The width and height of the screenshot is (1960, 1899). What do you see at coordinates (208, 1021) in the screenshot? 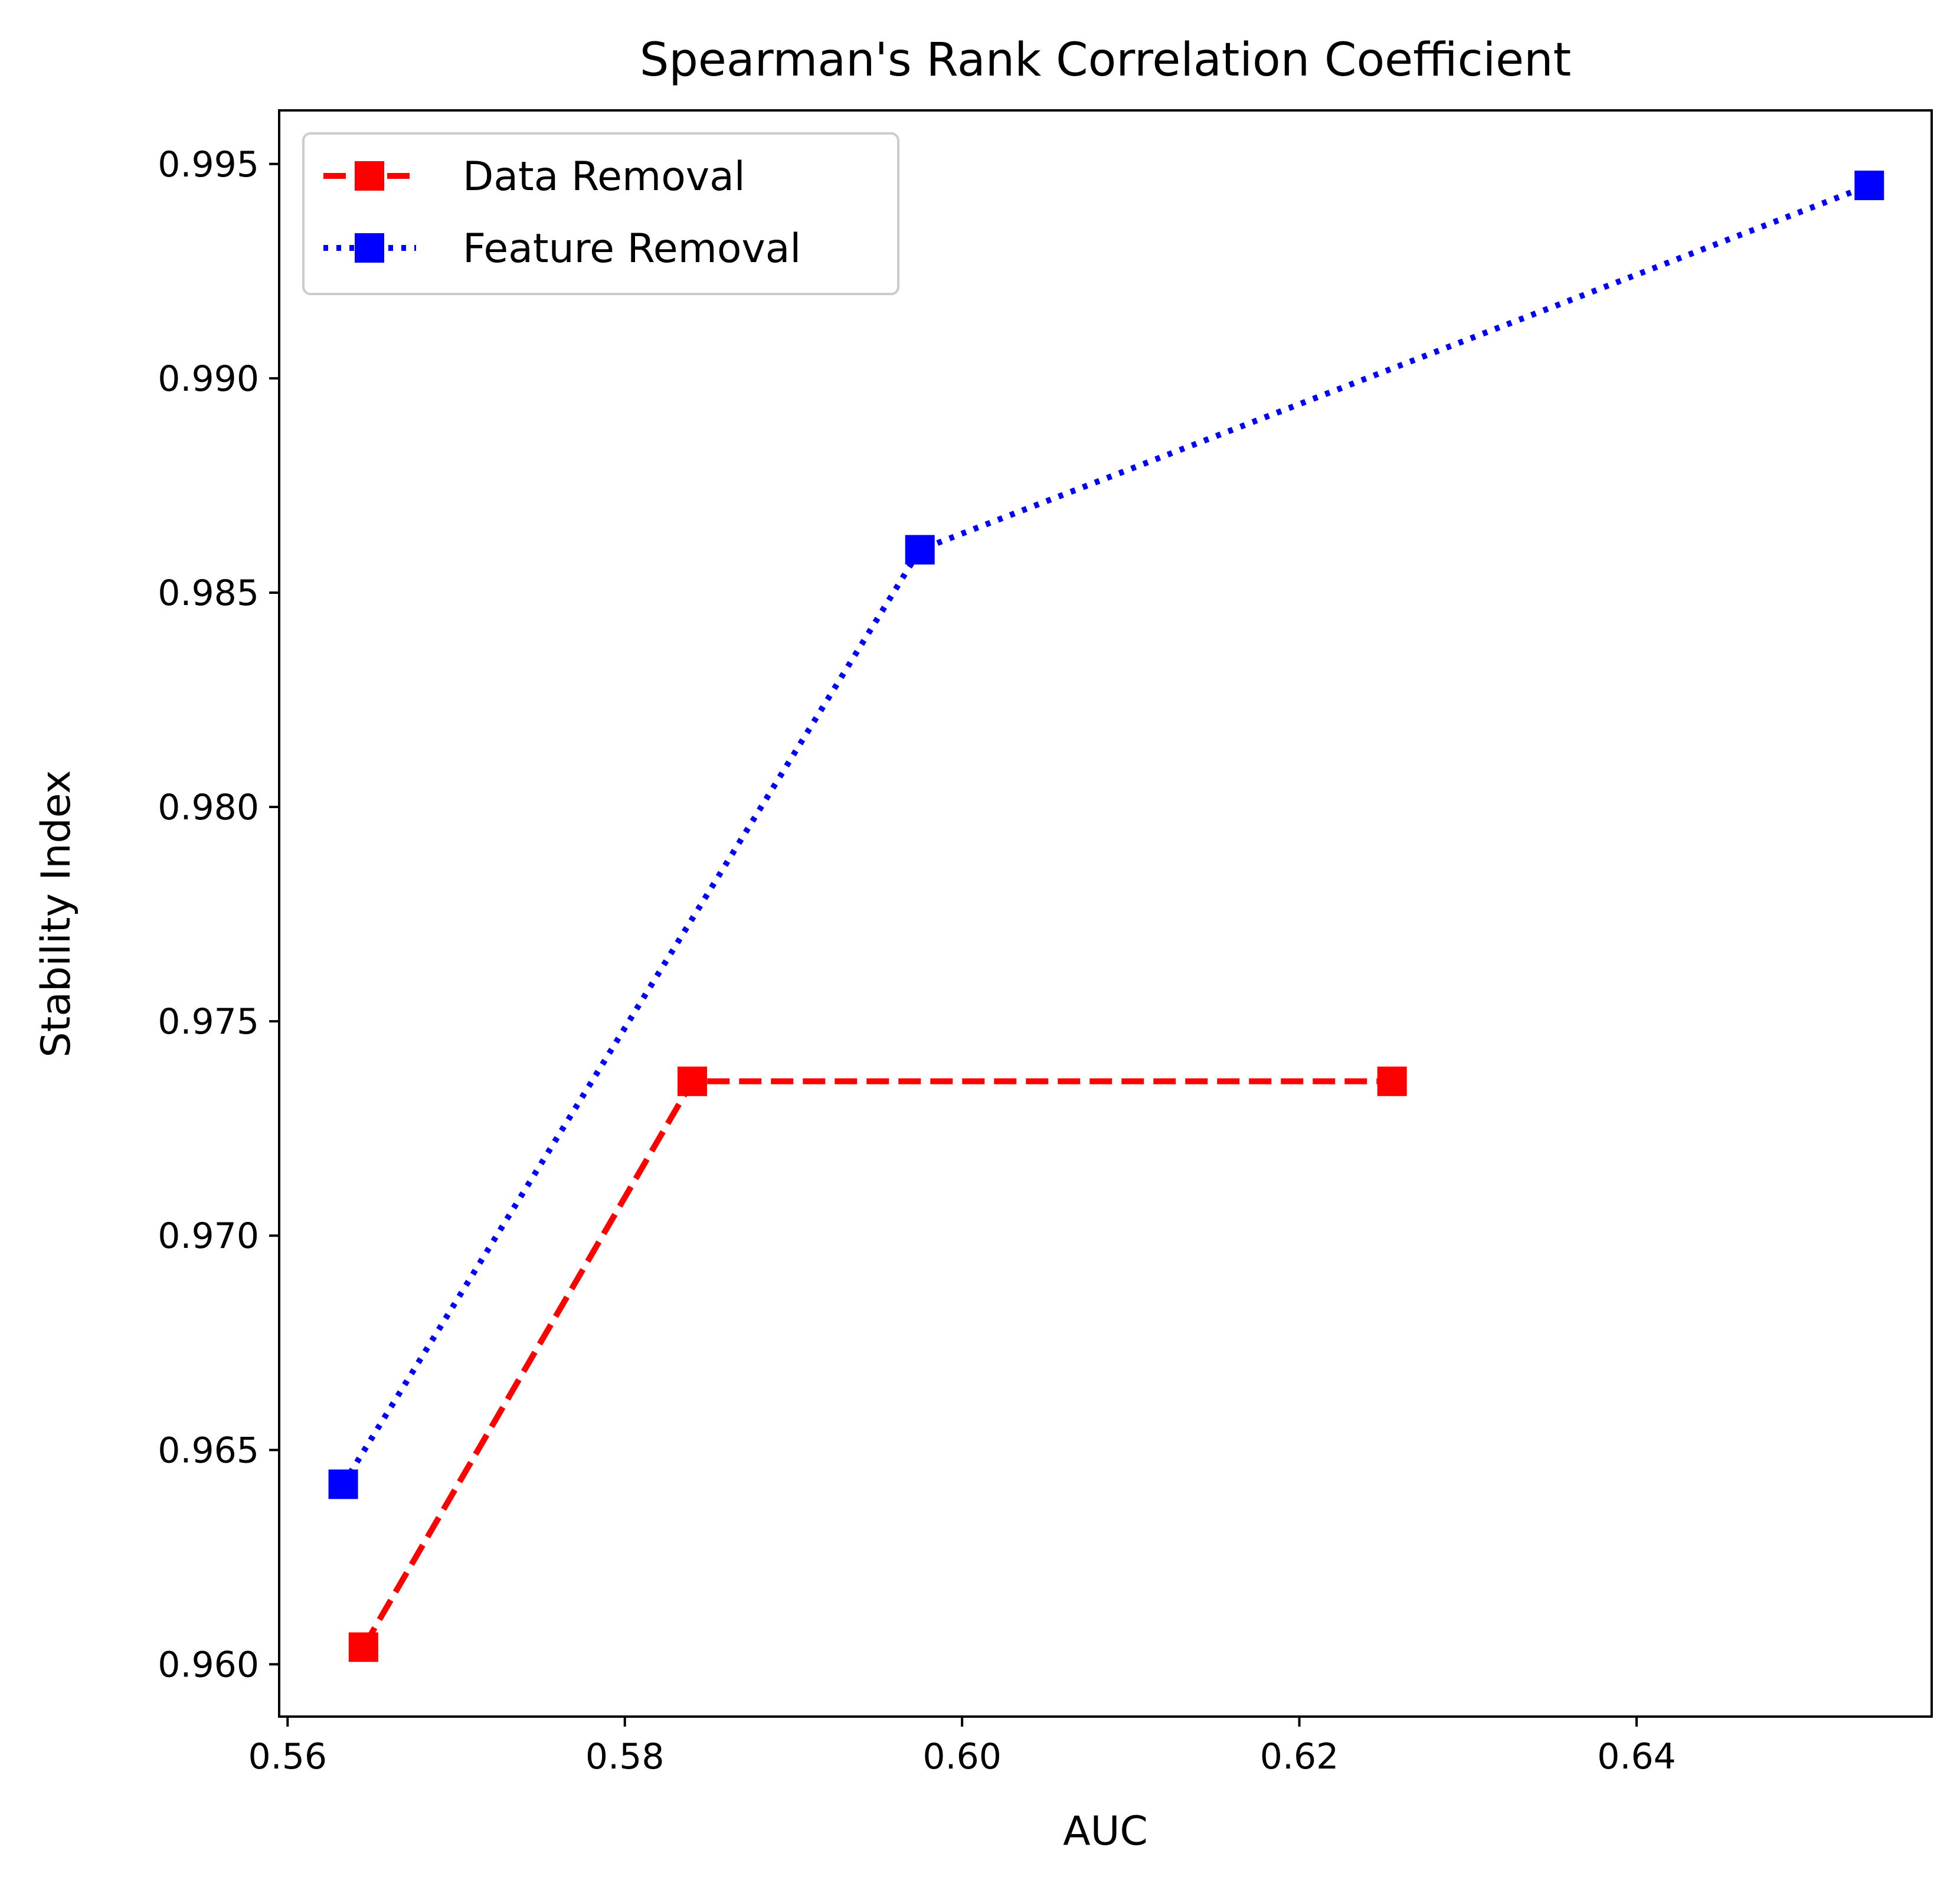
I see `y-tick-label: 0.975` at bounding box center [208, 1021].